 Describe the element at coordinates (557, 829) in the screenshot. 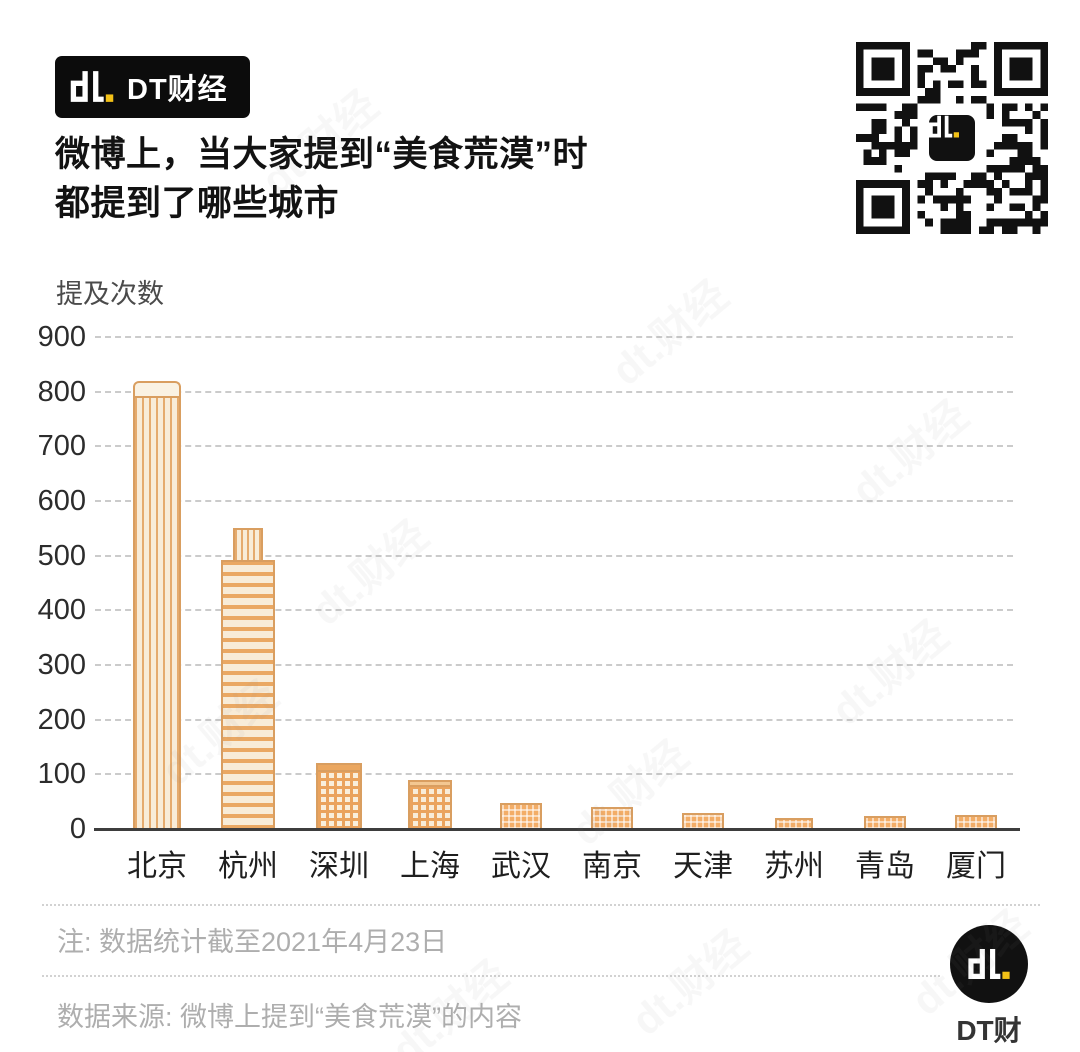

I see `x-axis-line` at that location.